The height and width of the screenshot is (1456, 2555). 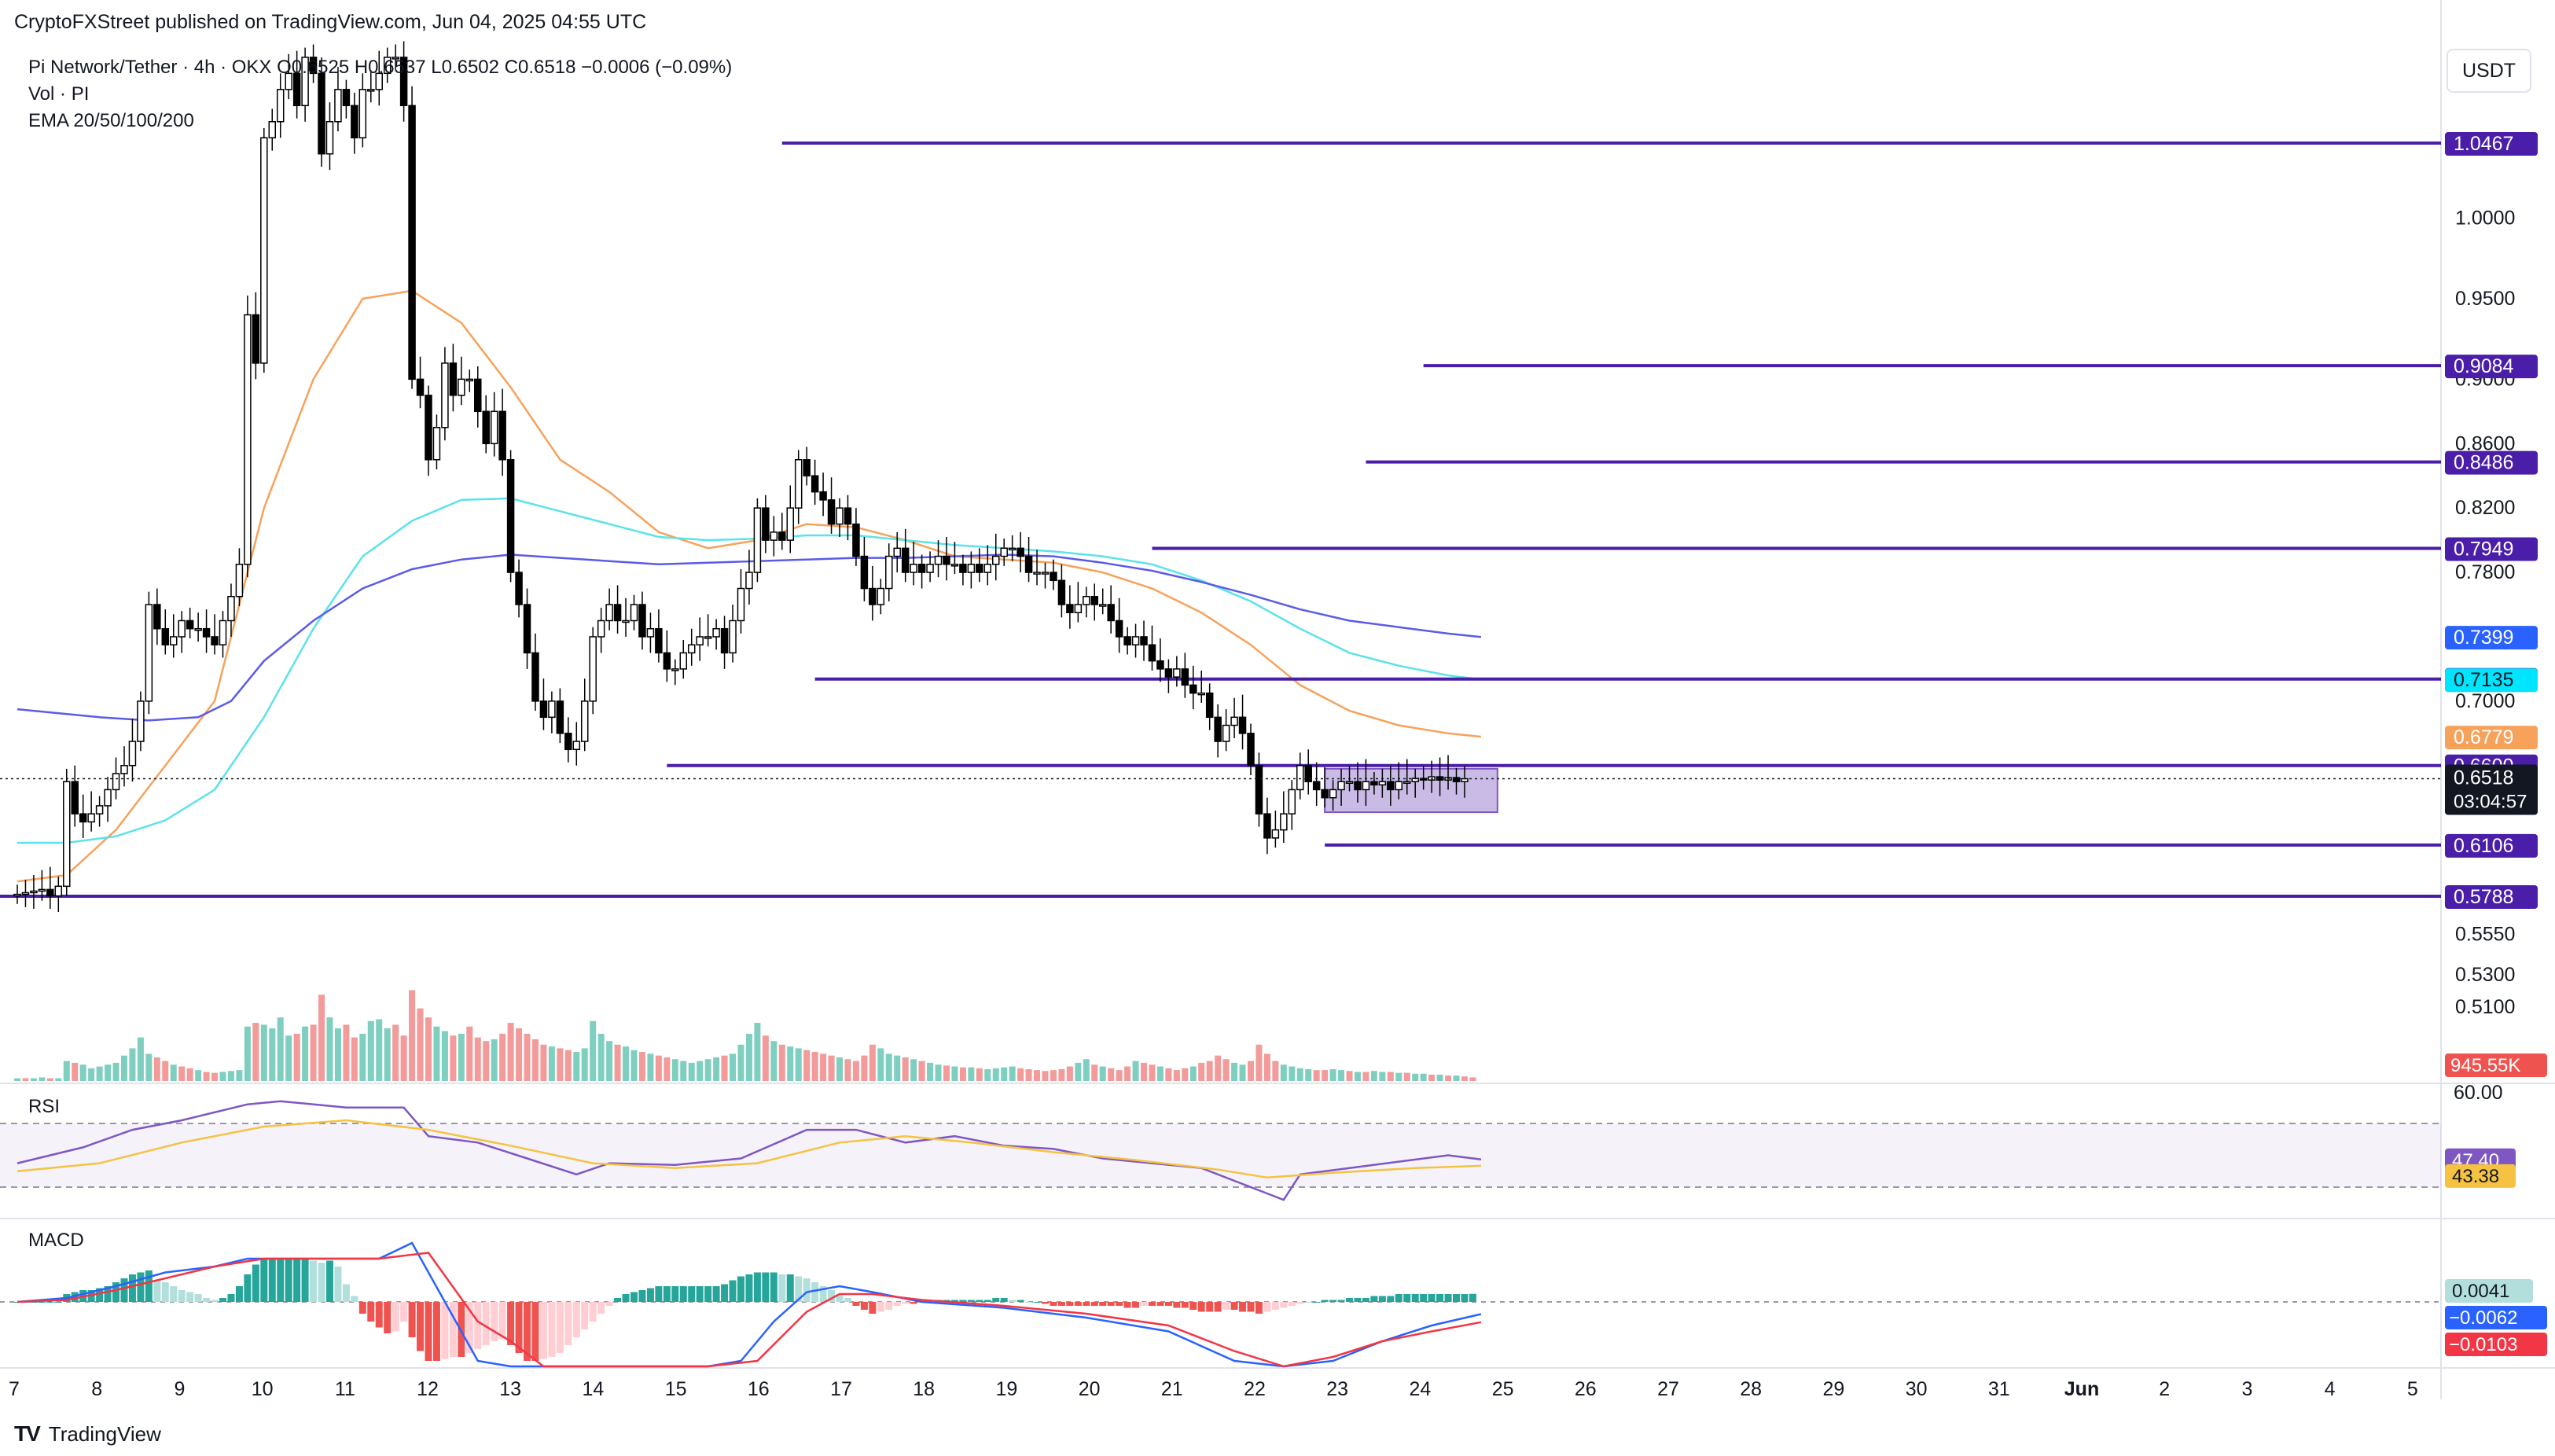 What do you see at coordinates (749, 1310) in the screenshot?
I see `macd-signal-line` at bounding box center [749, 1310].